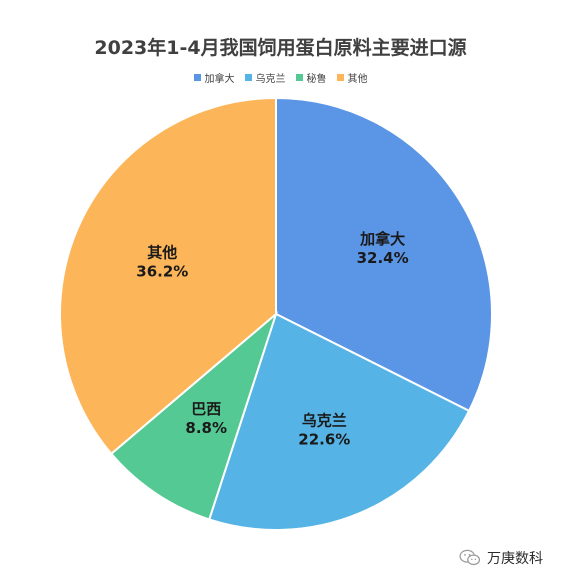 The image size is (561, 580). I want to click on slice-value-label: 8.8%, so click(206, 428).